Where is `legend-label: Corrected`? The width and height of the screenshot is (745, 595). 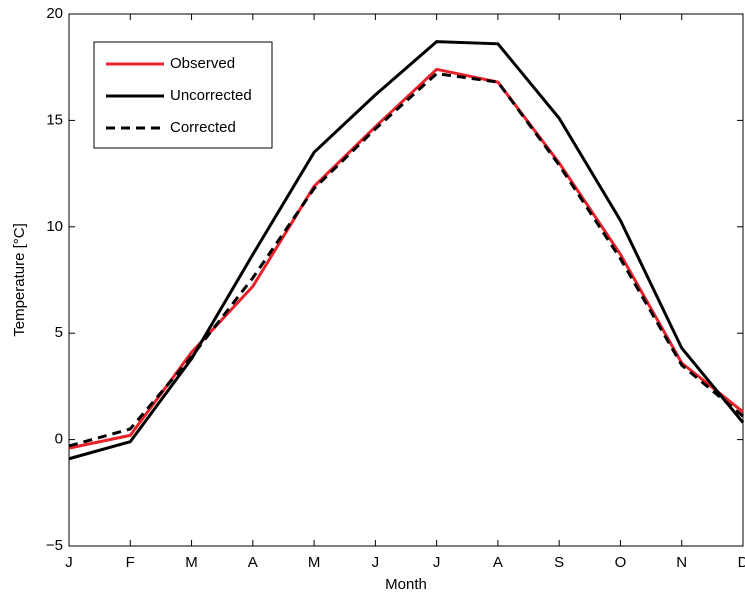
legend-label: Corrected is located at coordinates (203, 127).